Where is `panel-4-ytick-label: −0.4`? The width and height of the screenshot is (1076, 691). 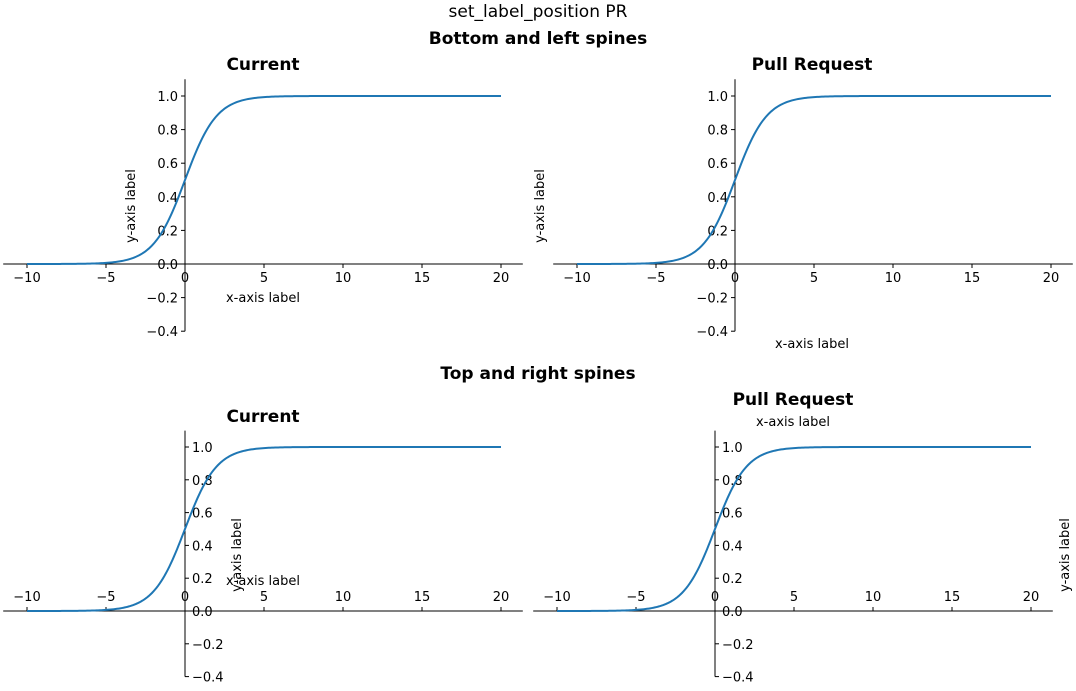
panel-4-ytick-label: −0.4 is located at coordinates (738, 678).